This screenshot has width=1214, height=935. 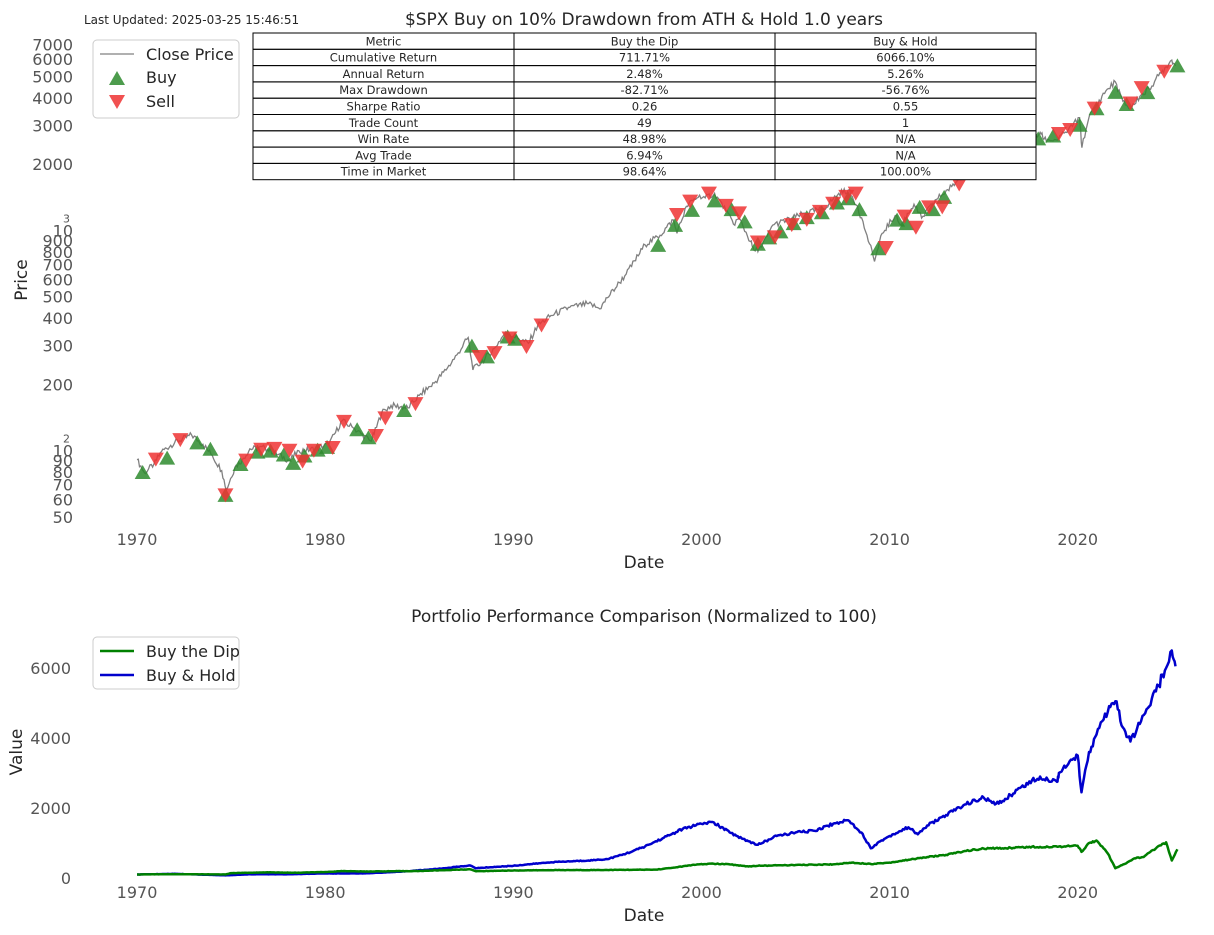 What do you see at coordinates (63, 472) in the screenshot?
I see `price-y-tick-label: 80` at bounding box center [63, 472].